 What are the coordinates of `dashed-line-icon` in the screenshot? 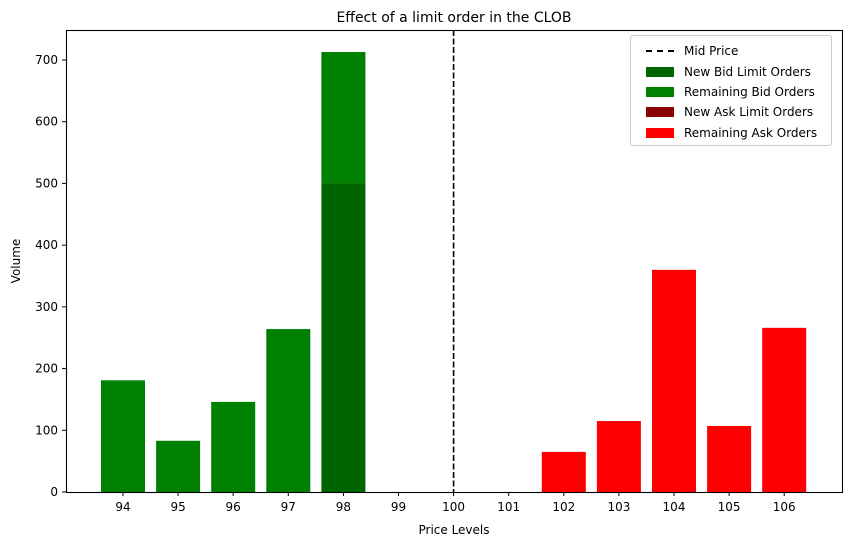 It's located at (660, 51).